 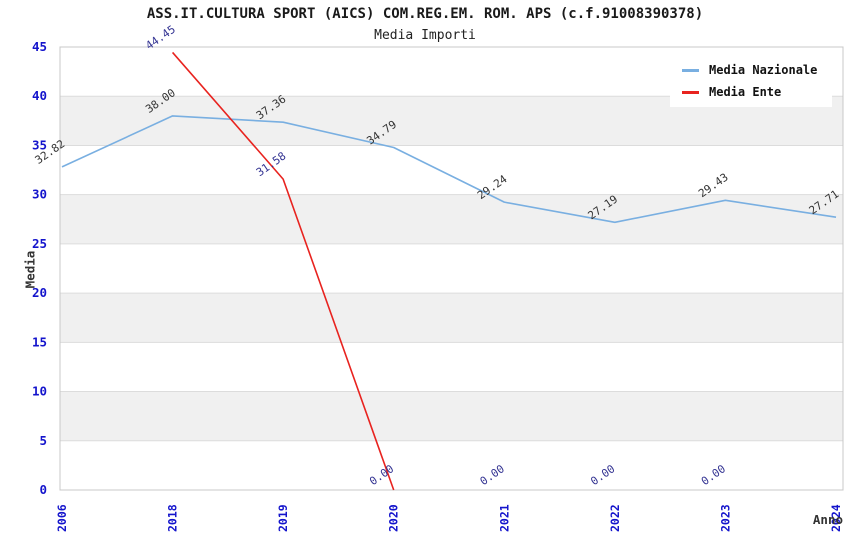 What do you see at coordinates (283, 518) in the screenshot?
I see `x-tick-label: 2019` at bounding box center [283, 518].